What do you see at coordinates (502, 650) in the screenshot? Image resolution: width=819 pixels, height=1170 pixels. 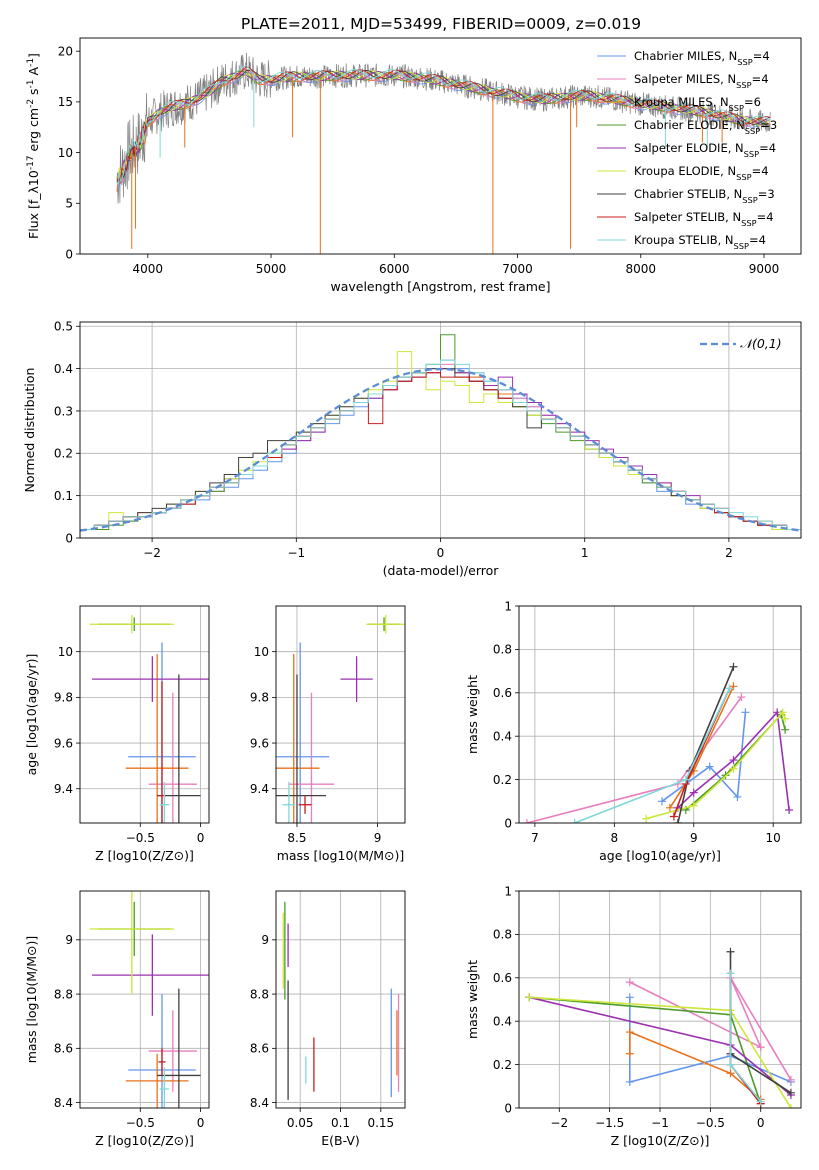 I see `y-tick-label: 0.8` at bounding box center [502, 650].